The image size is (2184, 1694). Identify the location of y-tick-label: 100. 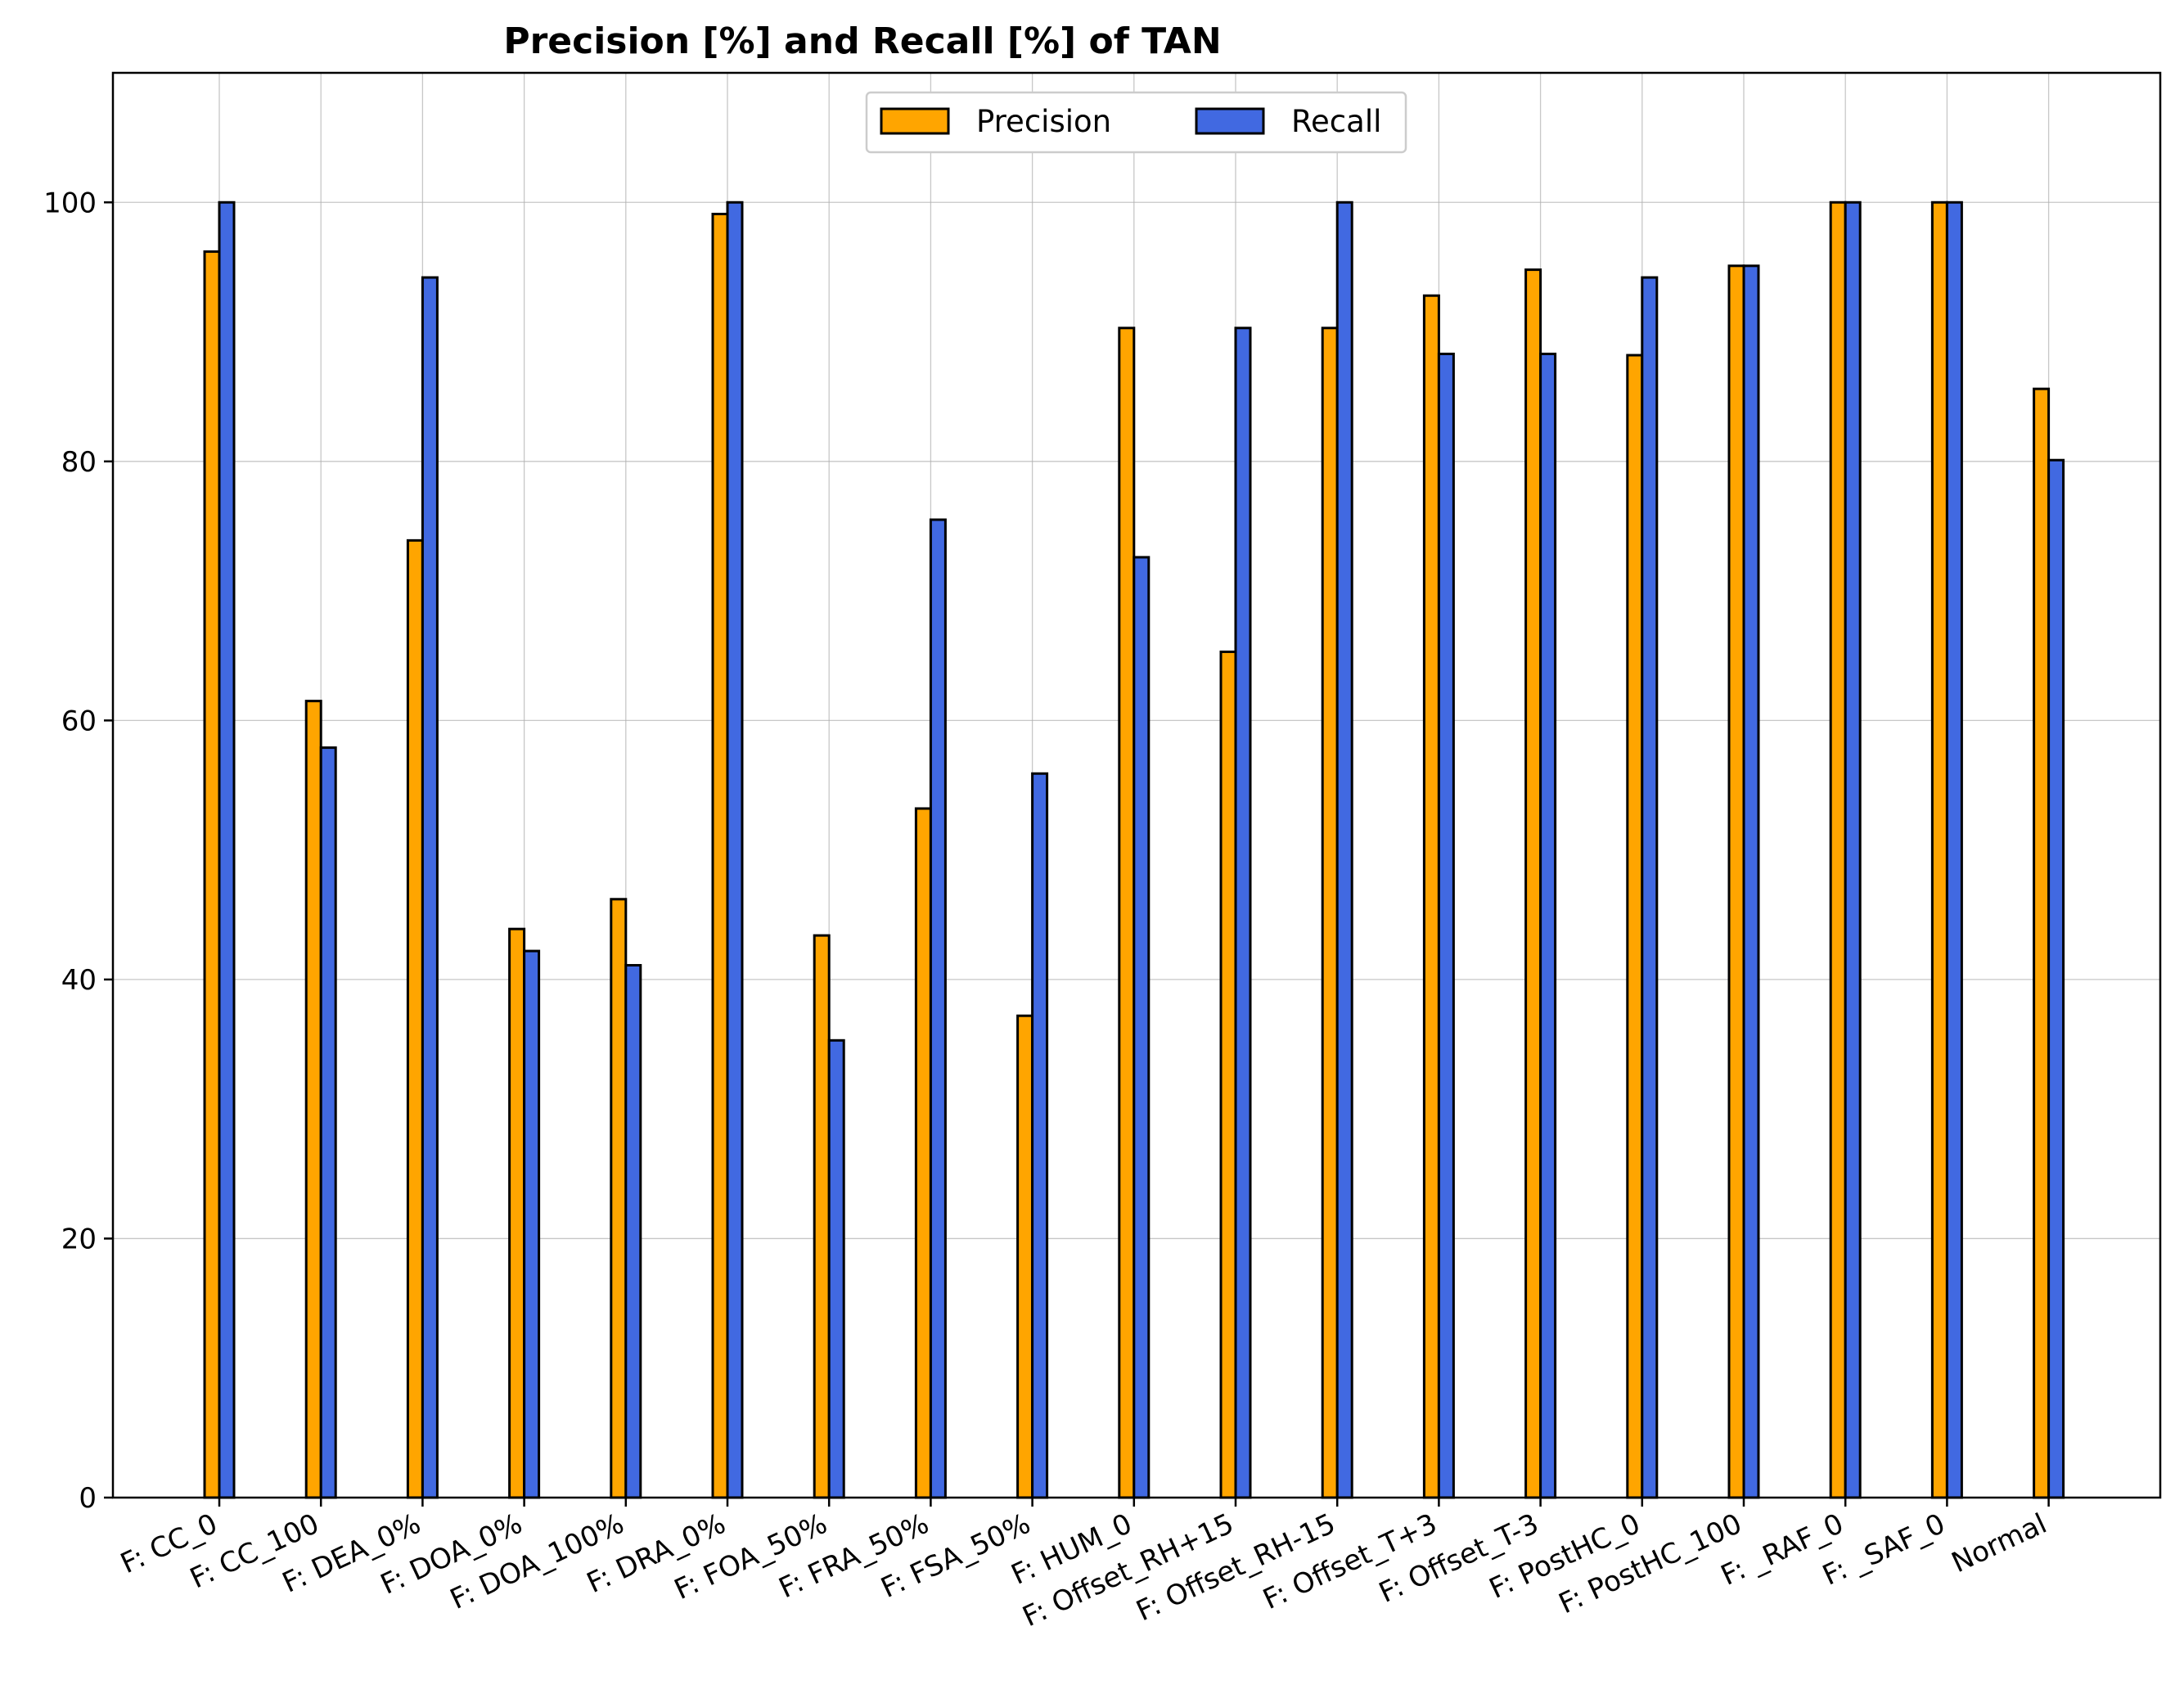
(70, 203).